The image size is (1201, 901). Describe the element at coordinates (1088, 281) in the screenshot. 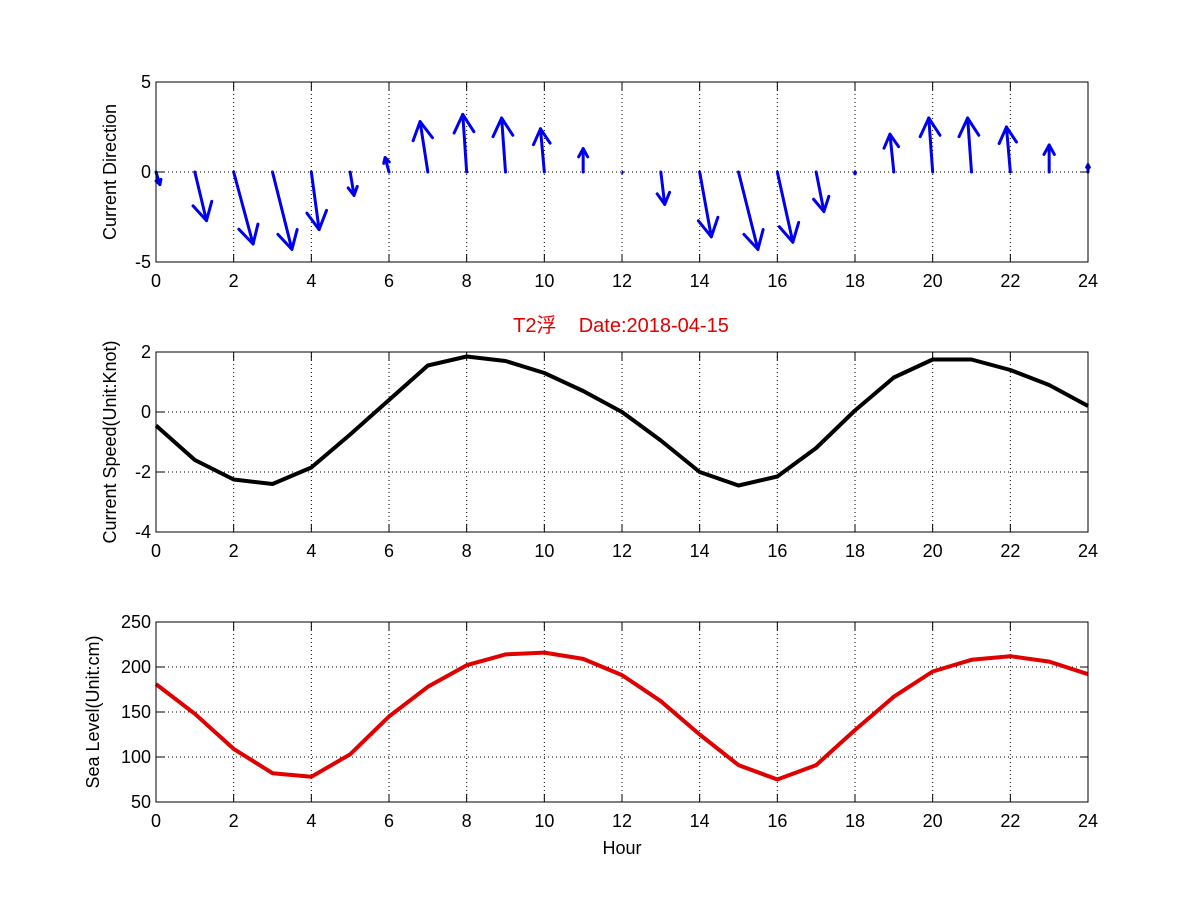

I see `x-tick-label: 24` at that location.